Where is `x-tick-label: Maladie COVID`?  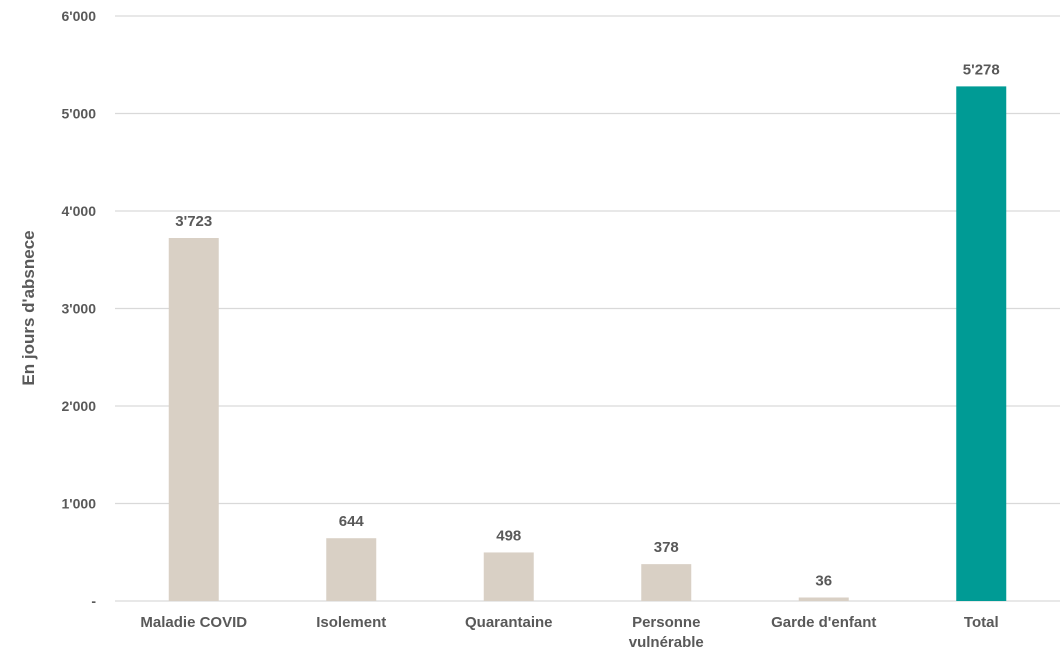
x-tick-label: Maladie COVID is located at coordinates (193, 622).